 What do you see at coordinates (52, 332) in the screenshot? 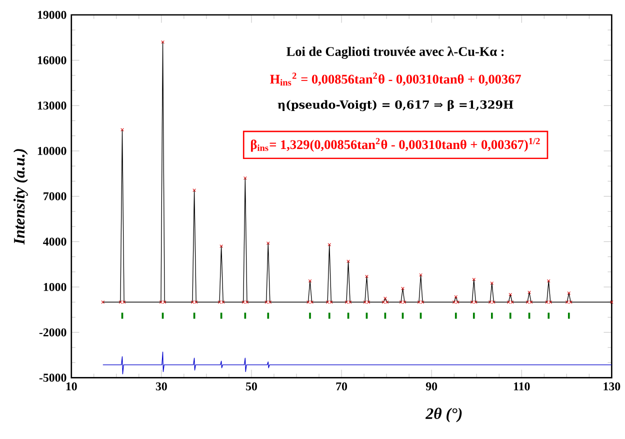
I see `y-tick-label: -2000` at bounding box center [52, 332].